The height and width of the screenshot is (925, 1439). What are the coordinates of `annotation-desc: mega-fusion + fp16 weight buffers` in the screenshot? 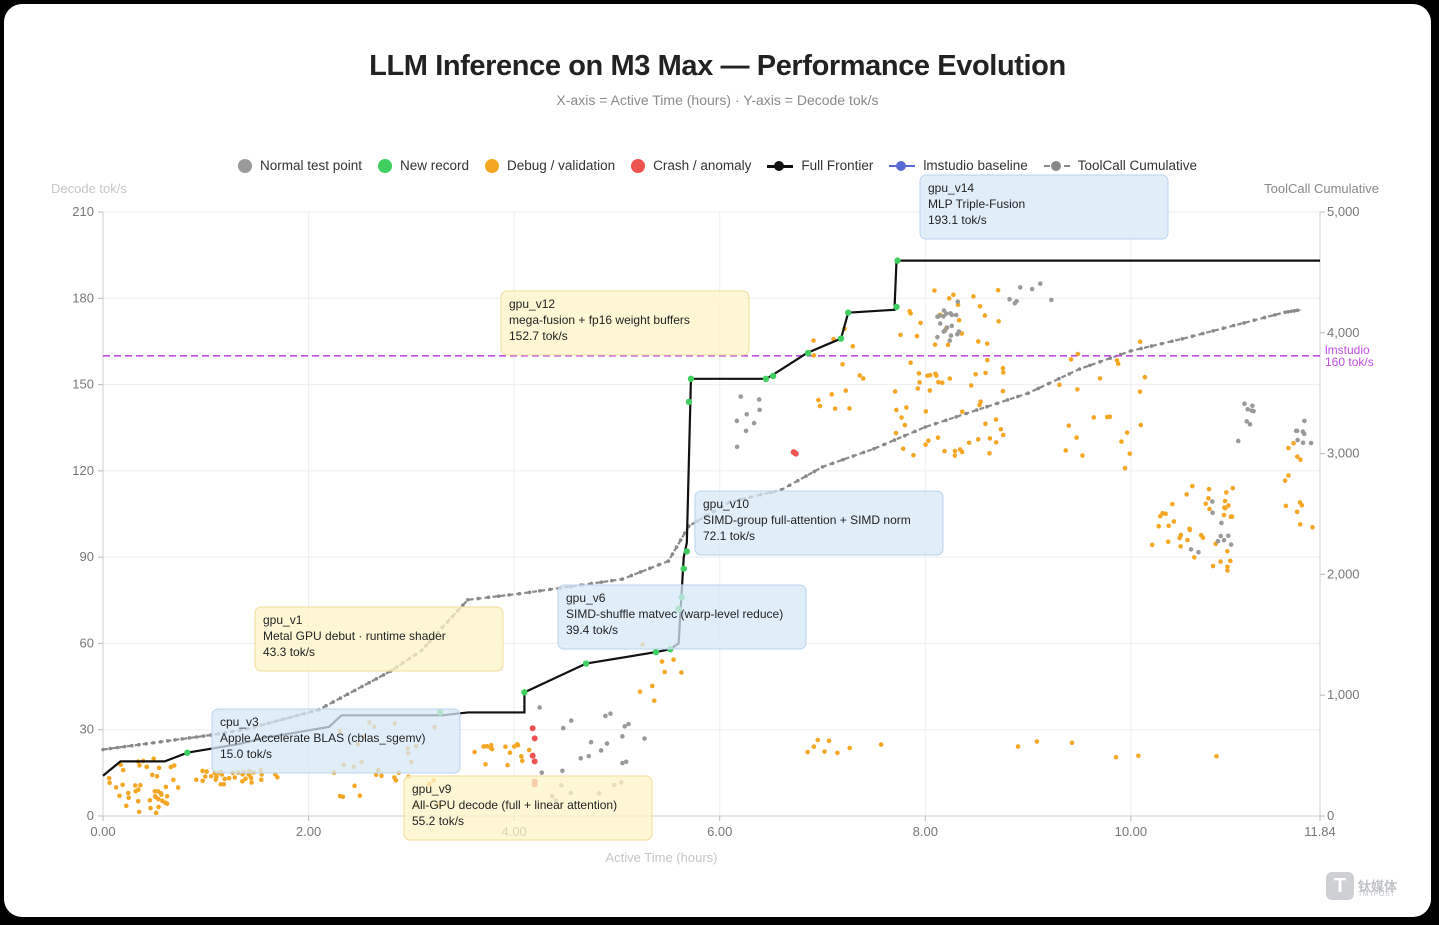 It's located at (599, 320).